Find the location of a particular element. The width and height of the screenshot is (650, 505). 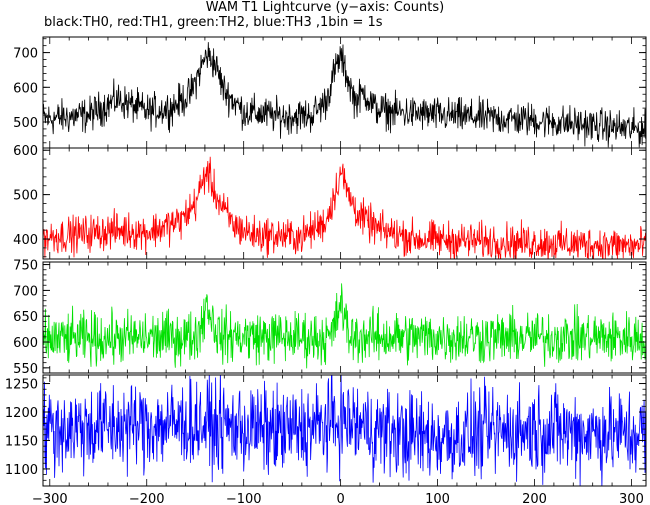

y-tick-label: 1100 is located at coordinates (21, 470).